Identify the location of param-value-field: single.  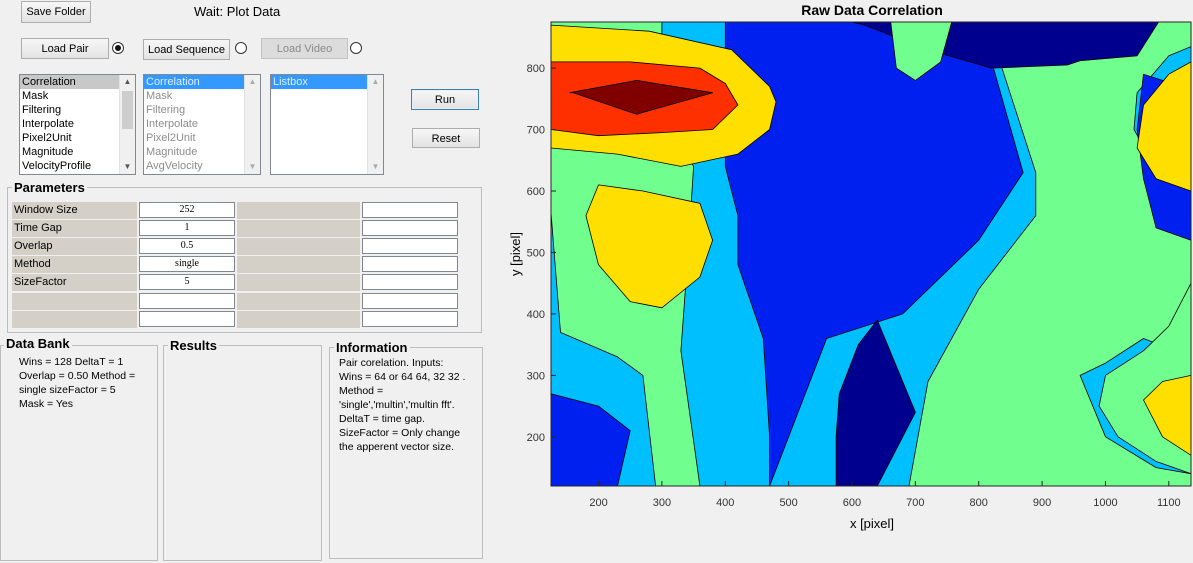
(187, 264).